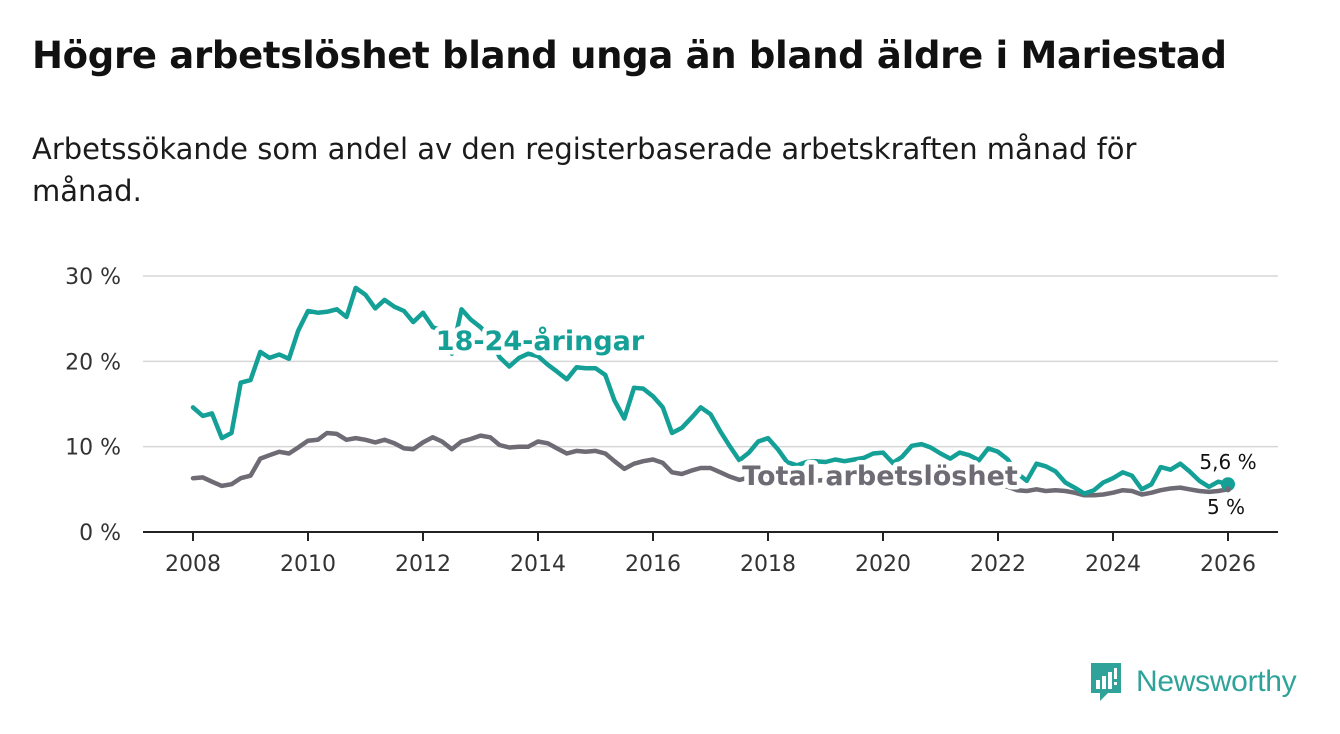 The width and height of the screenshot is (1340, 734). I want to click on endpoint-marker-youth, so click(1228, 484).